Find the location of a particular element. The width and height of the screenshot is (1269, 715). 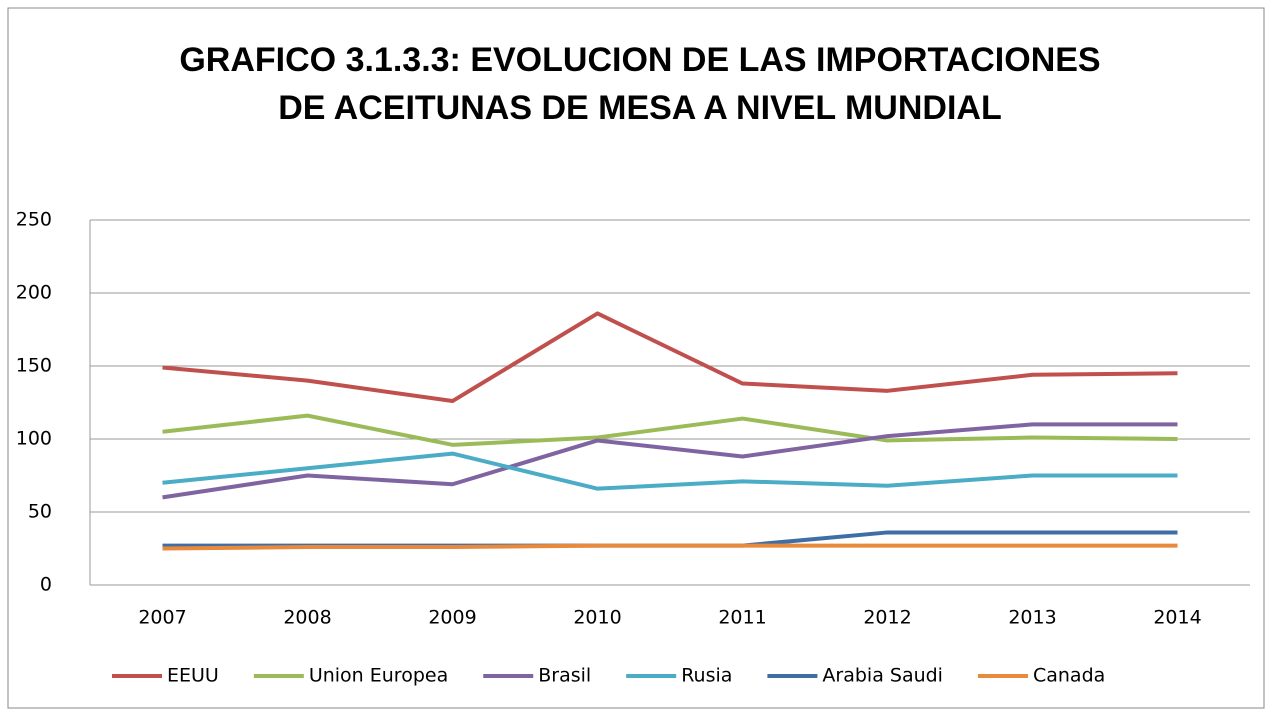

legend-label: Union Europea is located at coordinates (378, 676).